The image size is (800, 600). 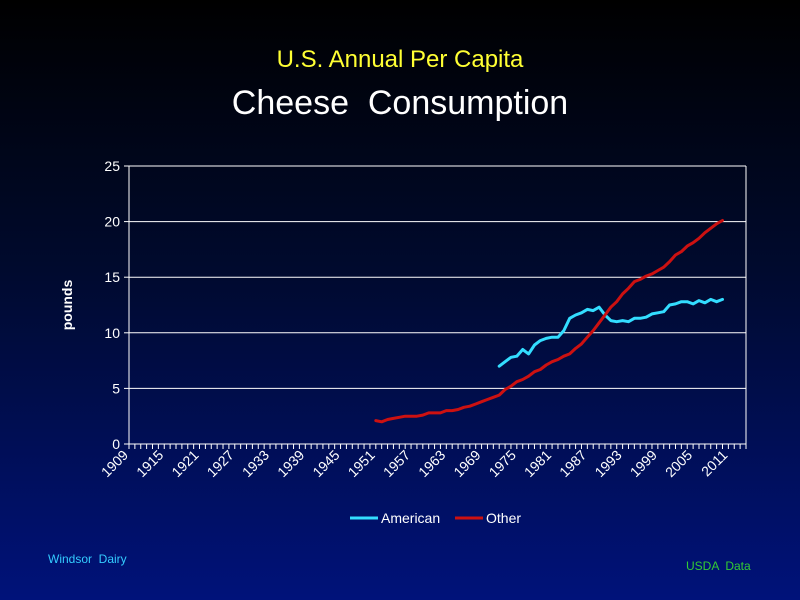 I want to click on x-tick-label: 1963, so click(x=431, y=463).